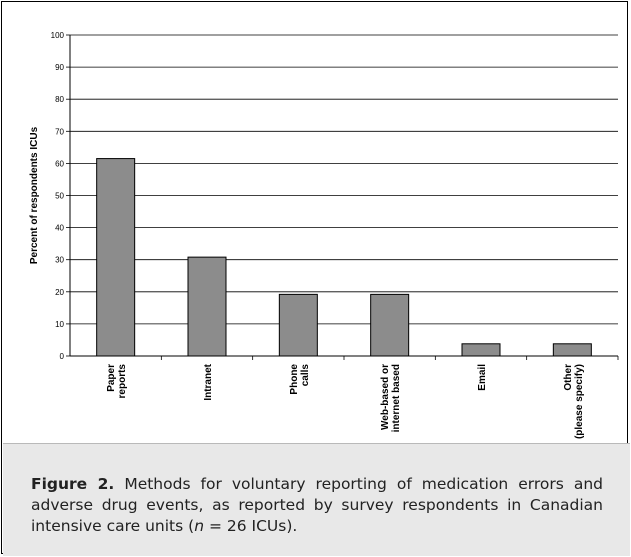 Image resolution: width=631 pixels, height=557 pixels. What do you see at coordinates (59, 163) in the screenshot?
I see `y-tick-label: 60` at bounding box center [59, 163].